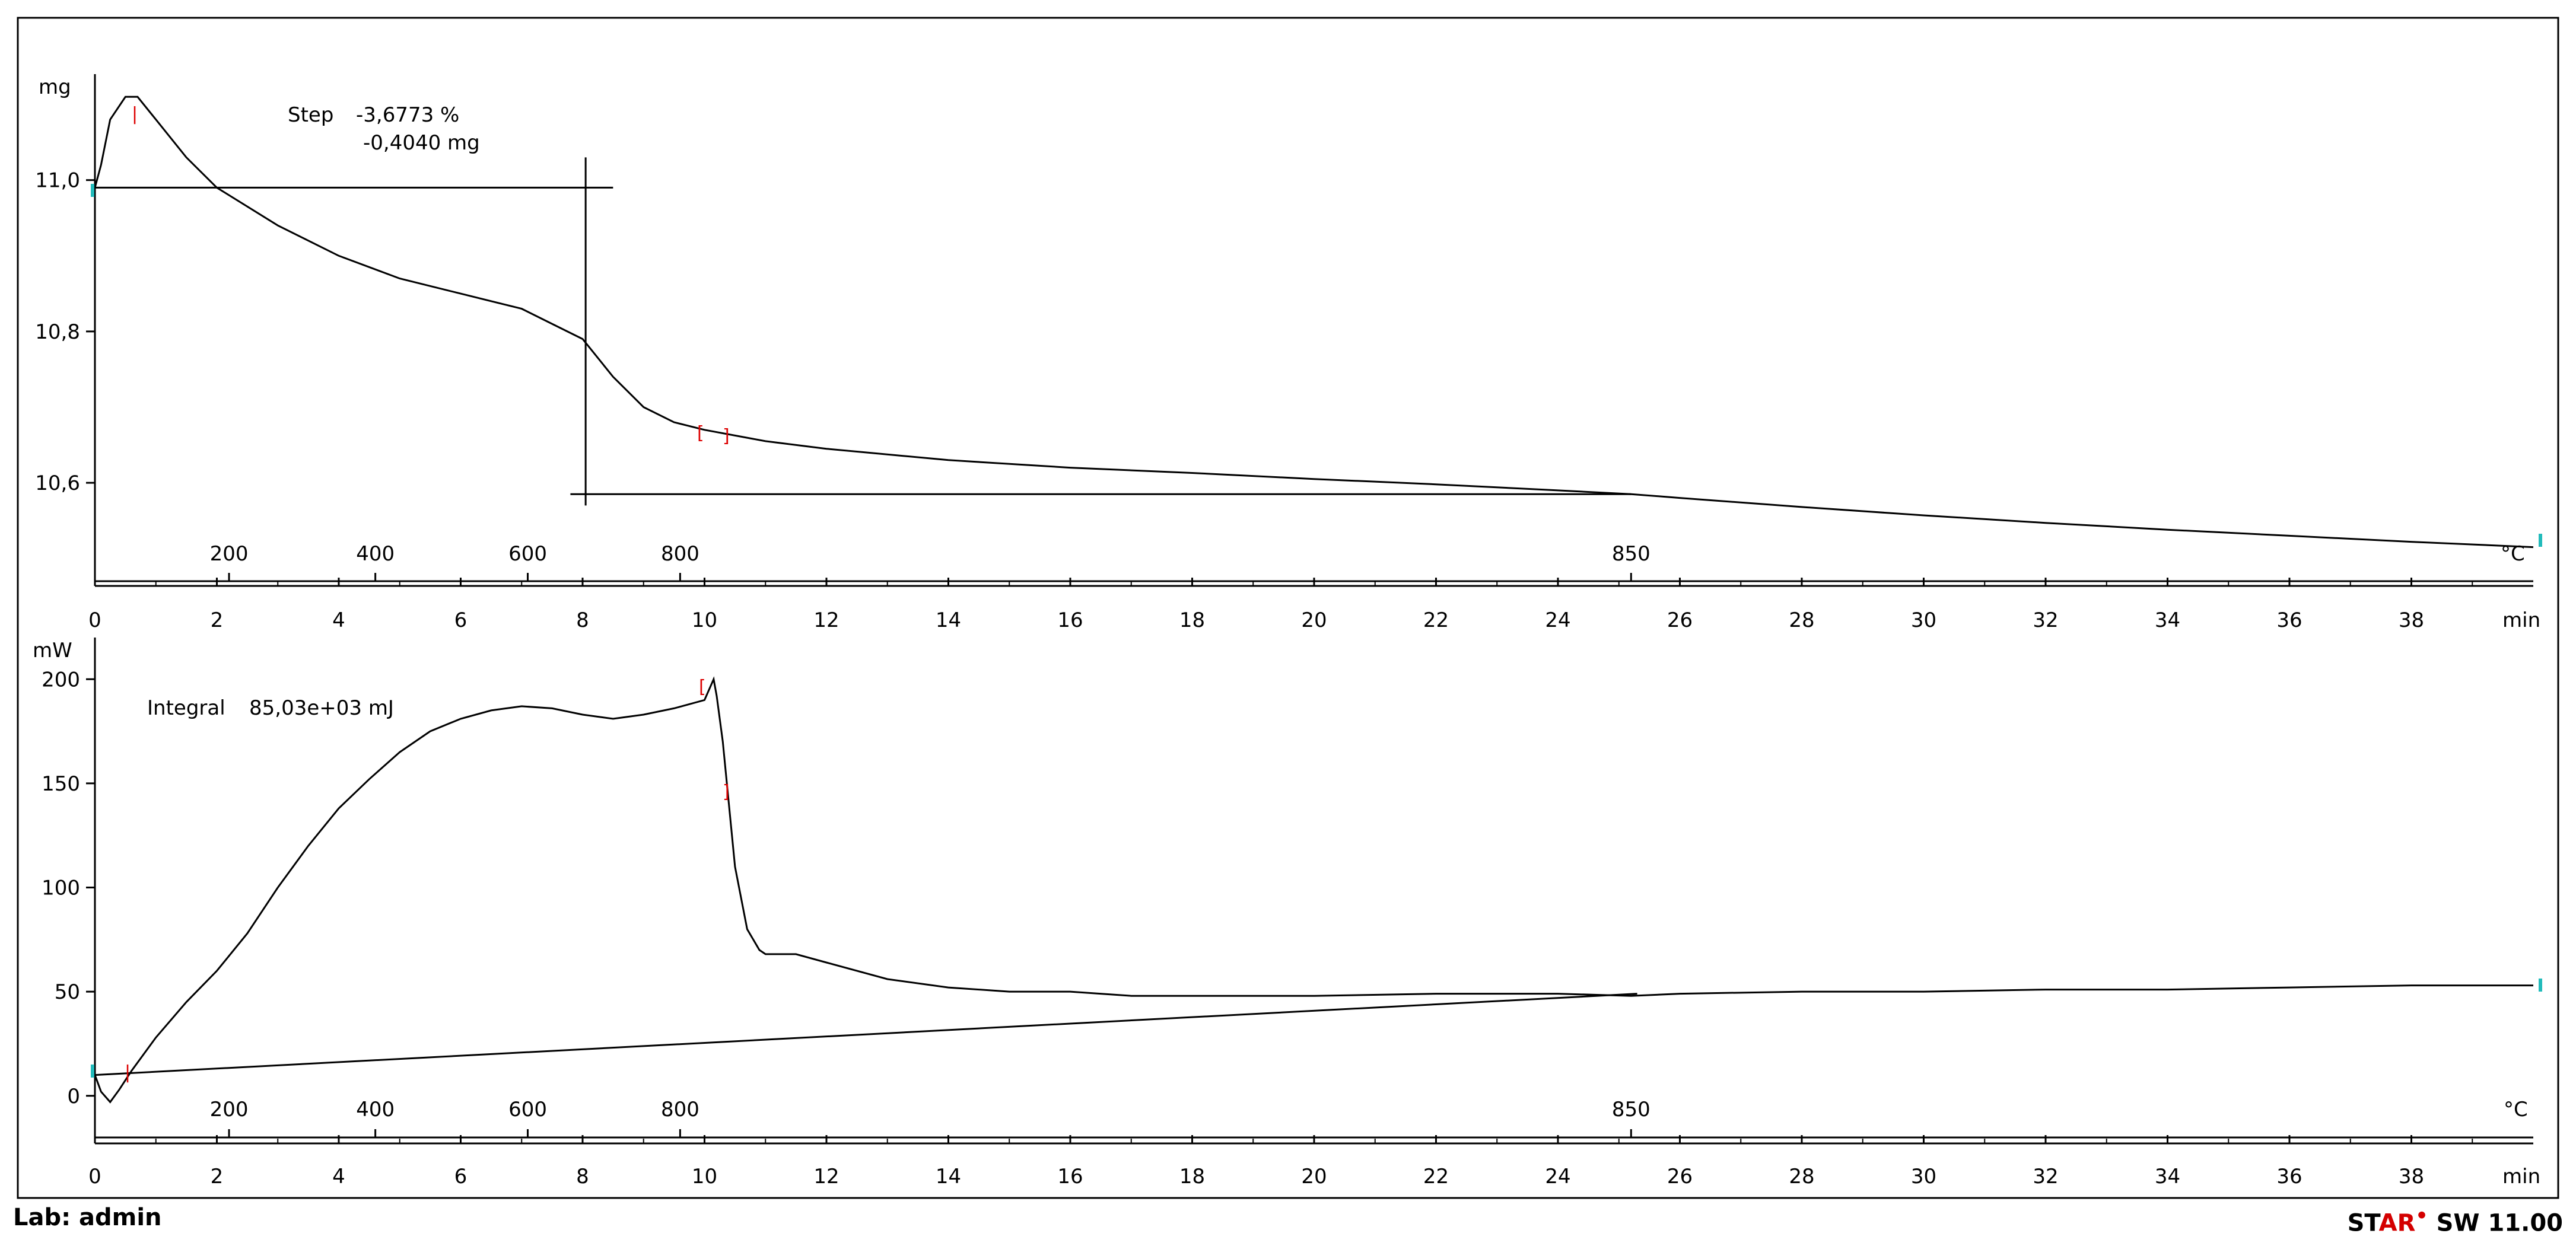  Describe the element at coordinates (2289, 1176) in the screenshot. I see `dsc-x-tick-label: 36` at that location.